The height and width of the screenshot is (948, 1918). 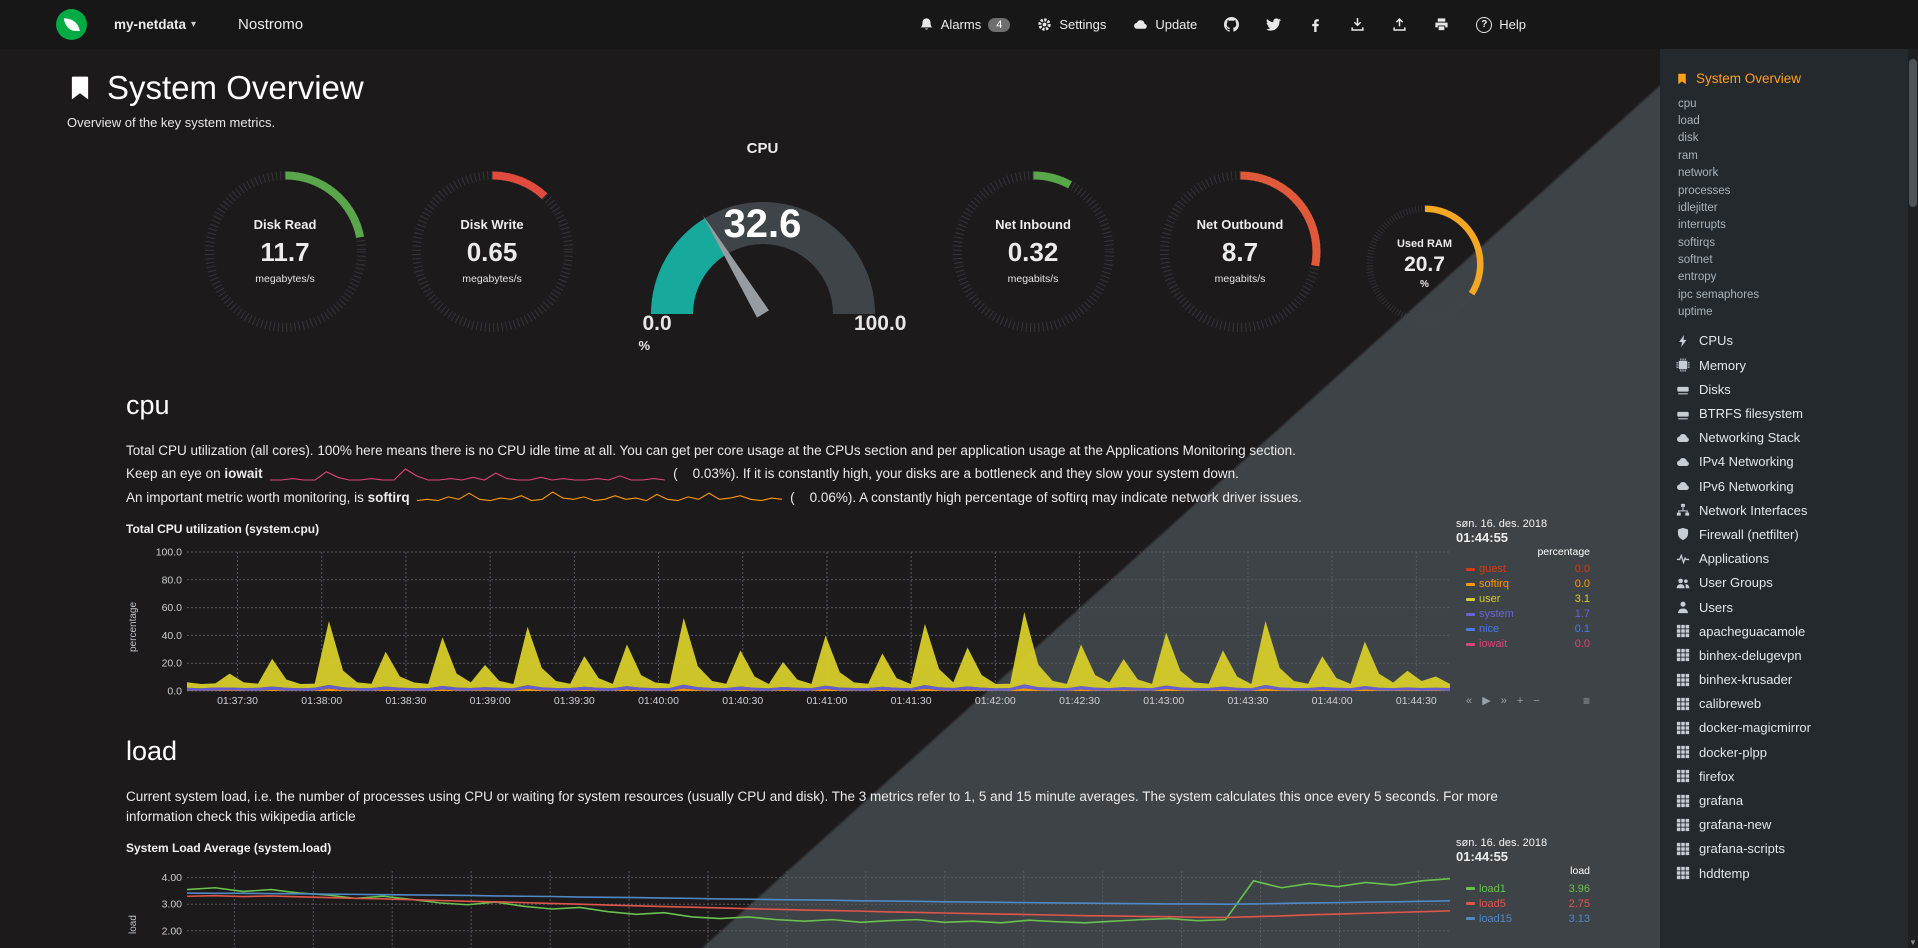 What do you see at coordinates (1789, 849) in the screenshot?
I see `sidebar-item-grafana-scripts: grafana-scripts` at bounding box center [1789, 849].